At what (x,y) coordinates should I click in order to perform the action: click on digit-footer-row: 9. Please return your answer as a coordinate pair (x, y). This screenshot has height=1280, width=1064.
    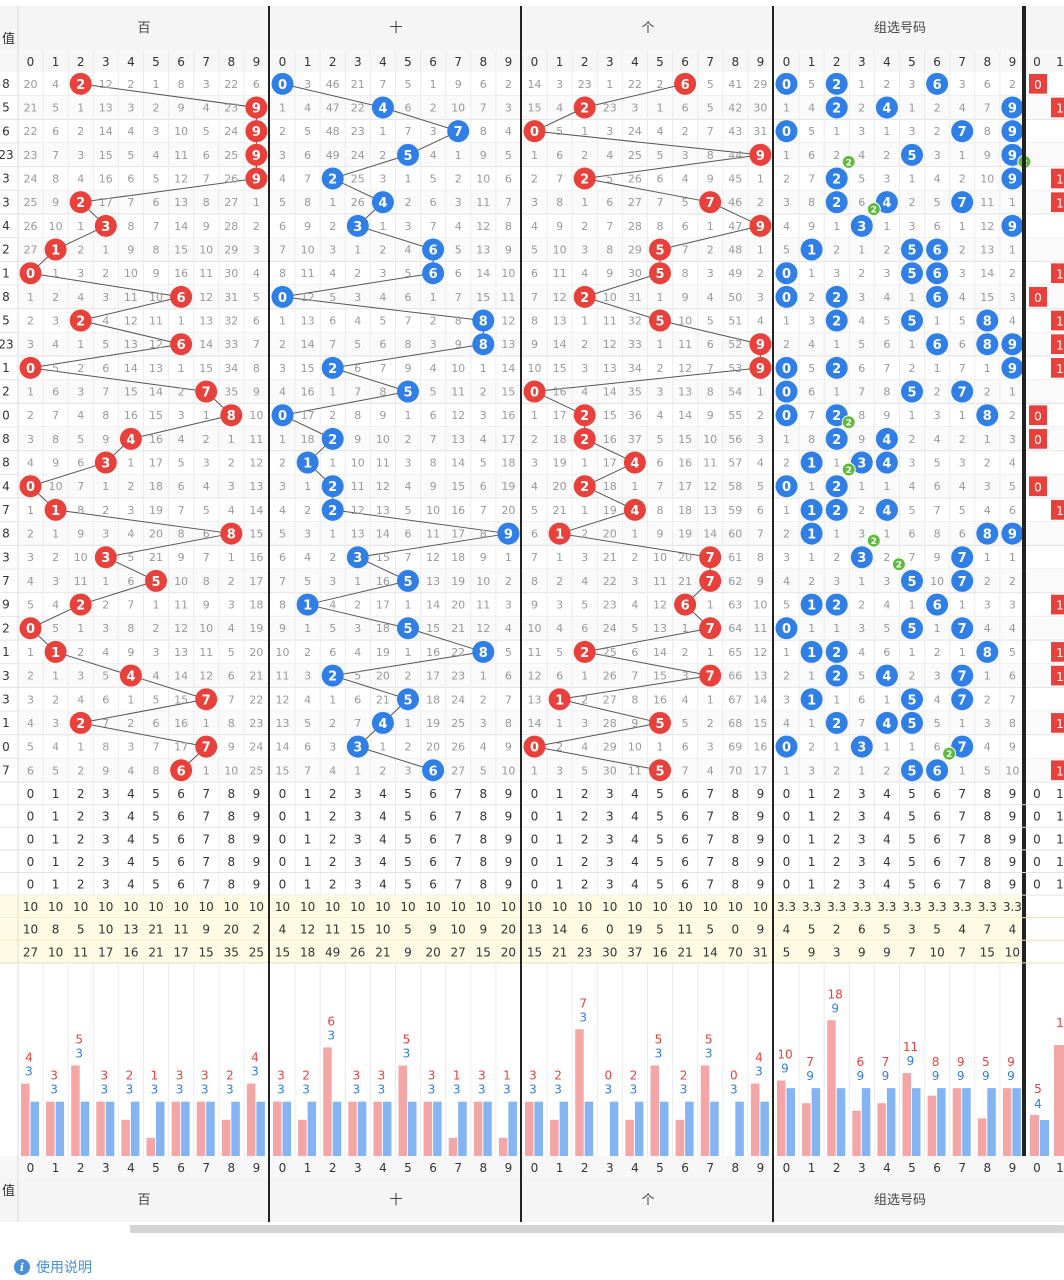
    Looking at the image, I should click on (1013, 817).